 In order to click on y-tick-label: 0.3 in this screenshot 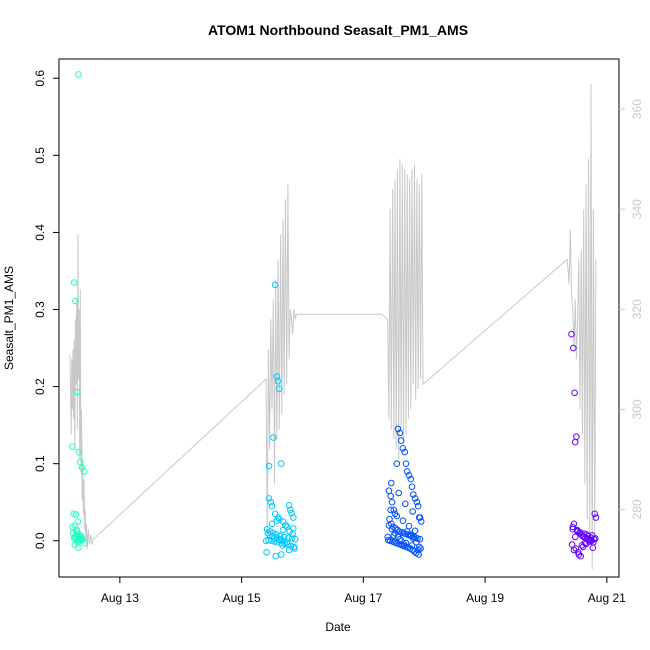, I will do `click(40, 309)`.